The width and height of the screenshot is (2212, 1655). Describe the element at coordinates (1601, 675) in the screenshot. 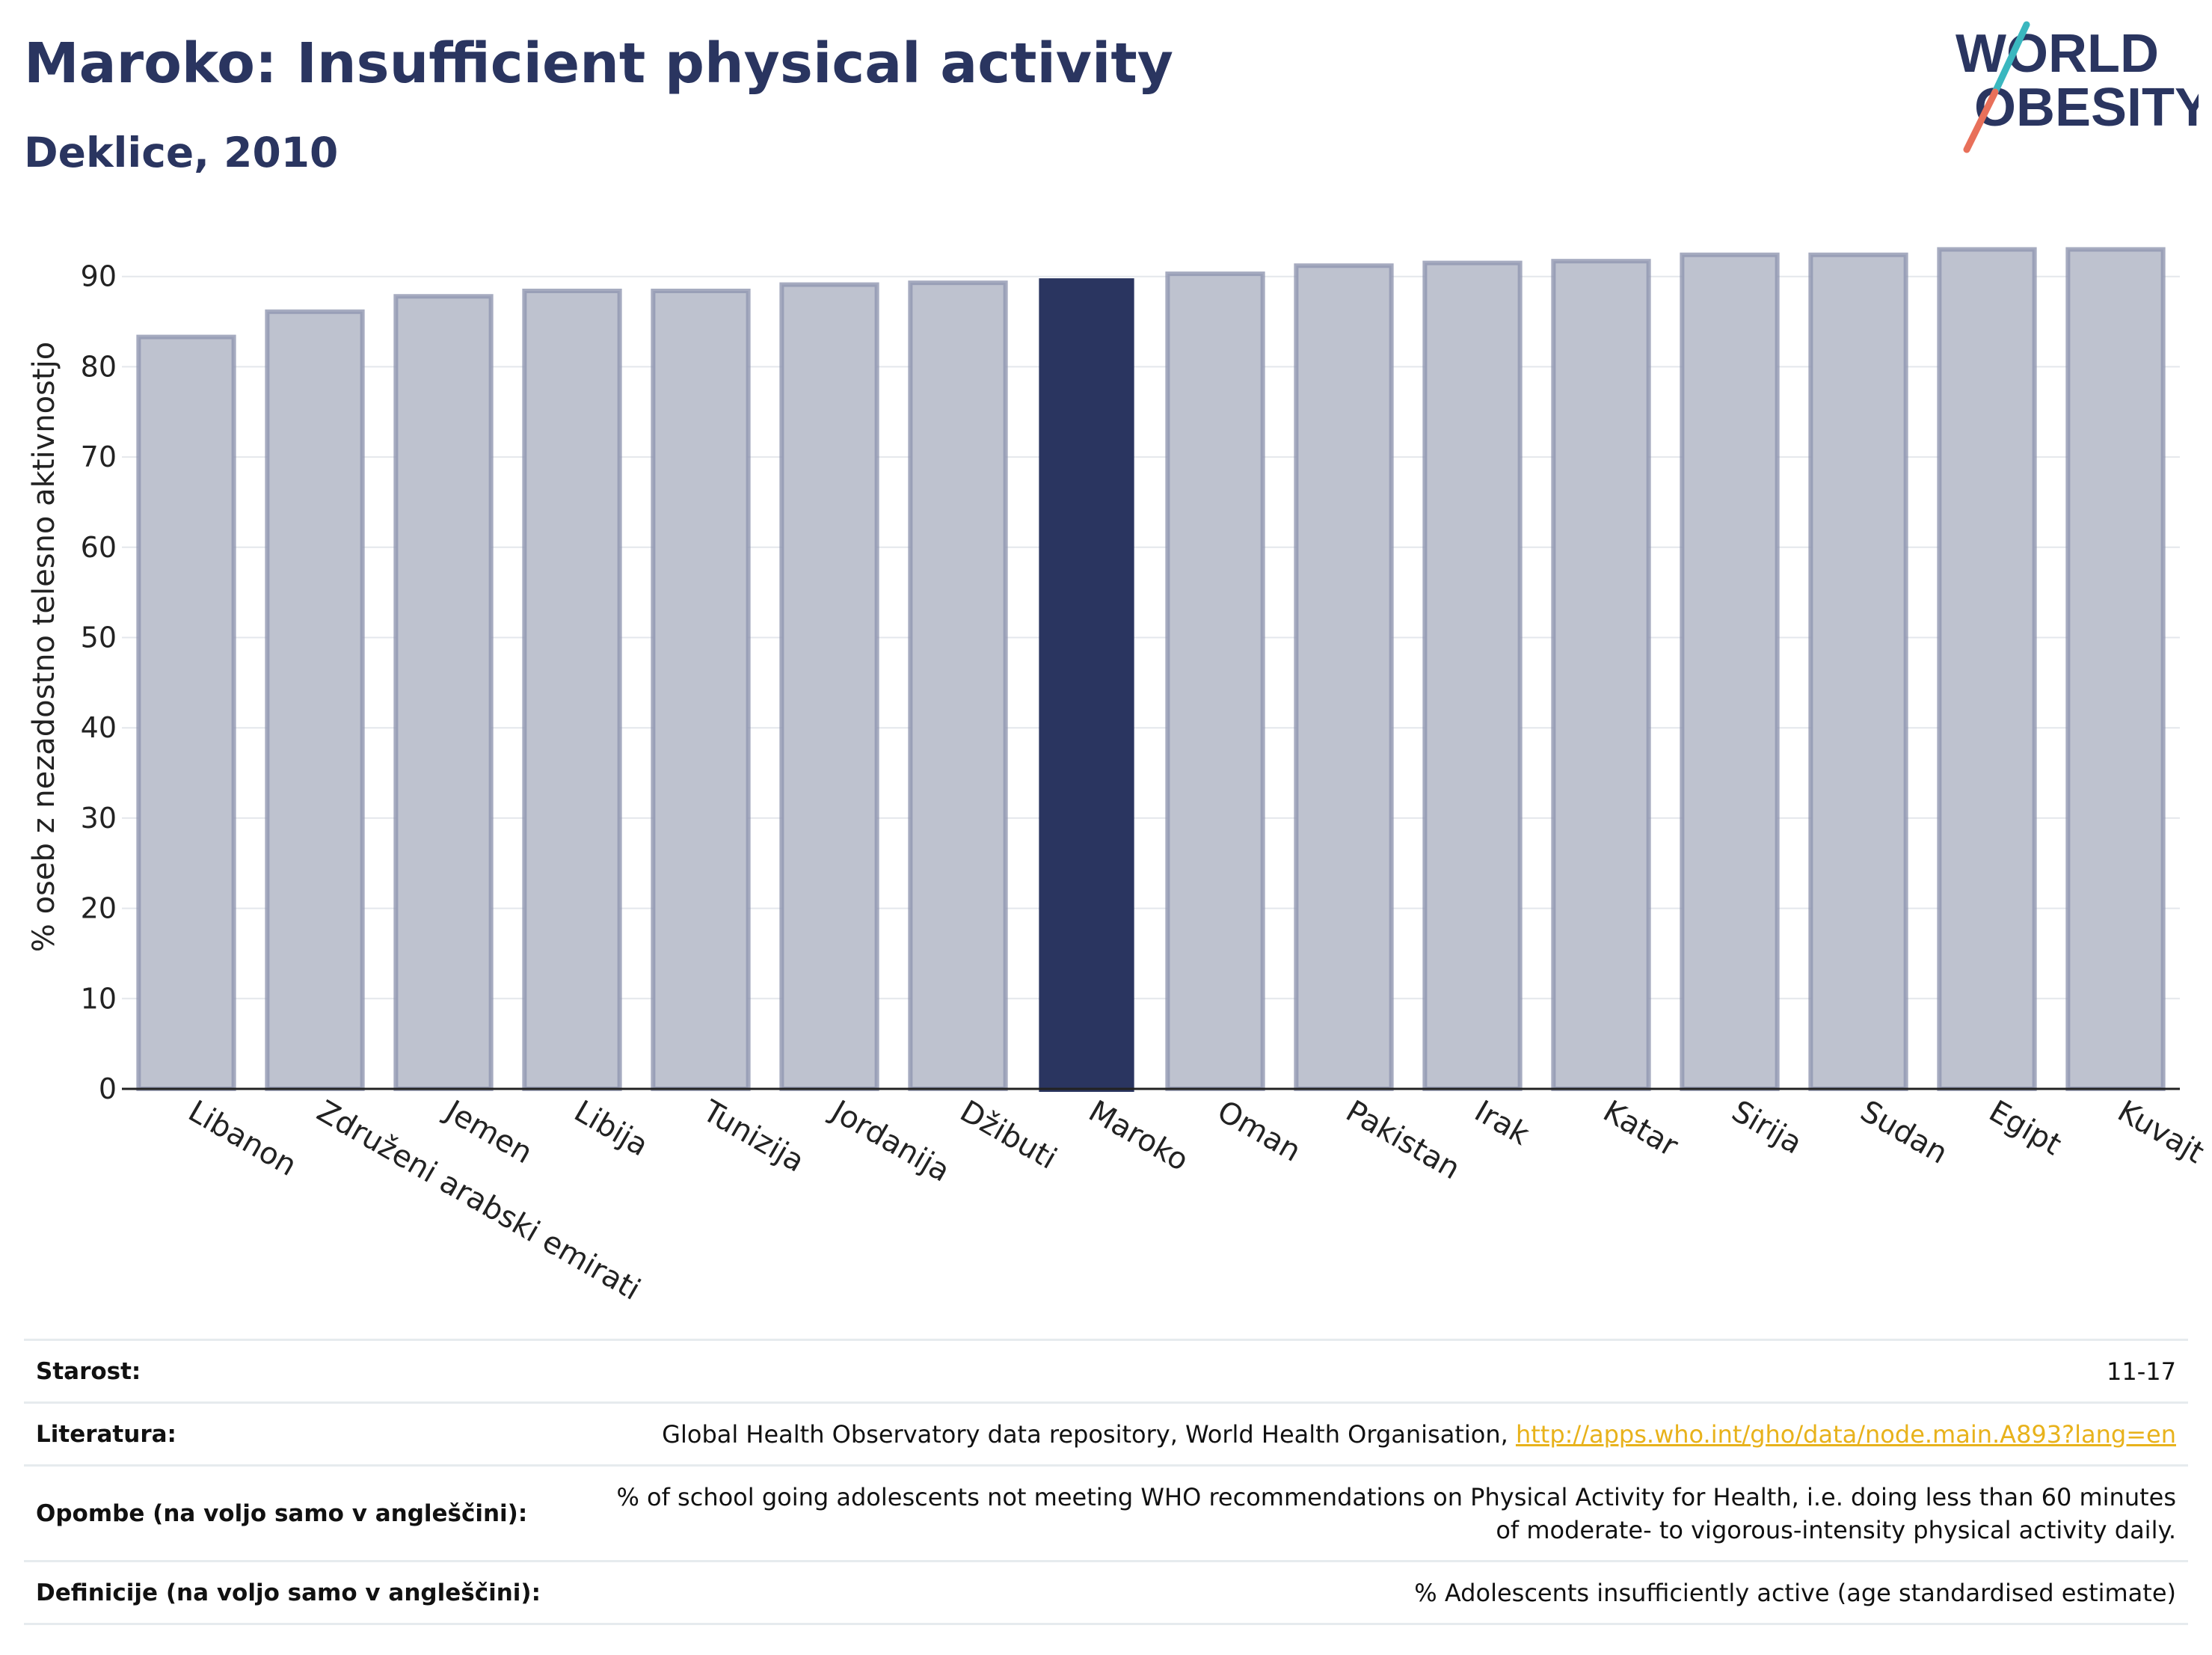

I see `bar-katar` at that location.